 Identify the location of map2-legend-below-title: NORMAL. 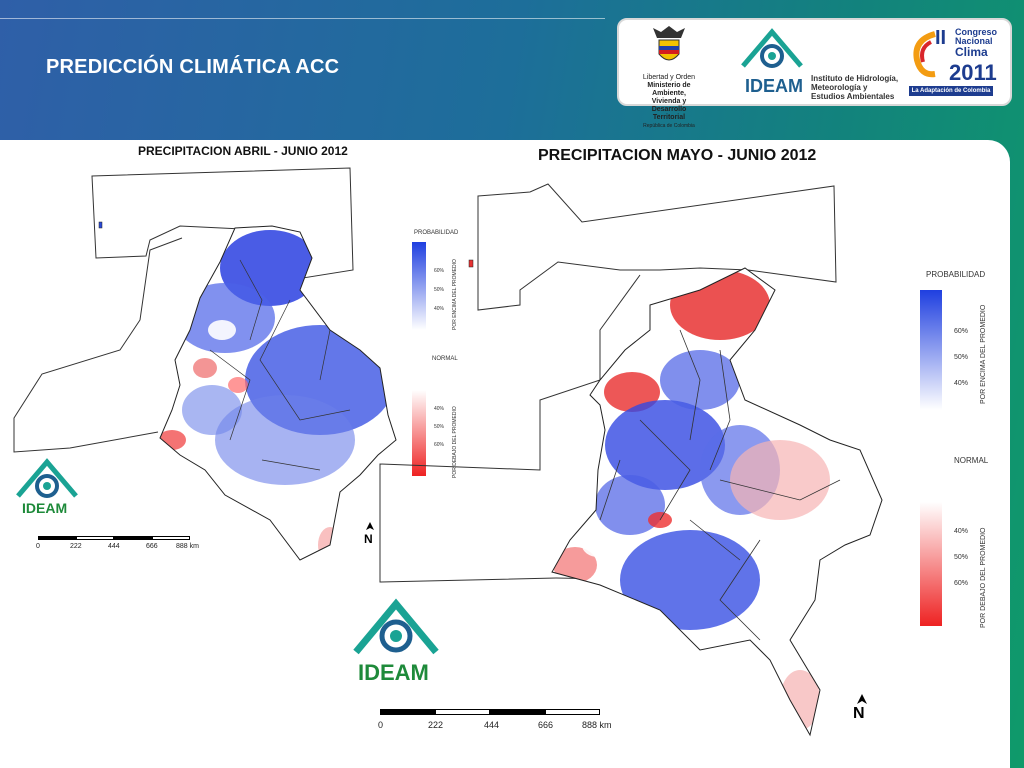
(971, 460).